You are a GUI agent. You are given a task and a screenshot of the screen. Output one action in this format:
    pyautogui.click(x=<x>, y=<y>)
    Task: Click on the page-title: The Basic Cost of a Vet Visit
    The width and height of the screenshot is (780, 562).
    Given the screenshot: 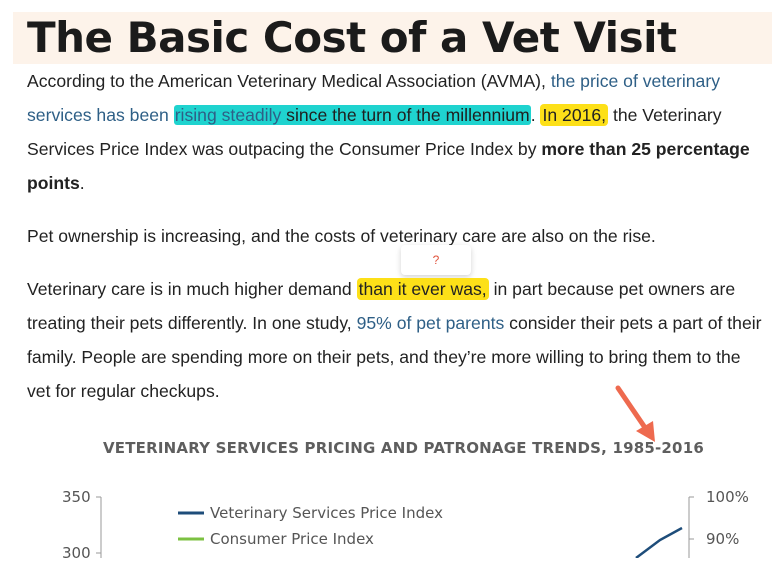 What is the action you would take?
    pyautogui.click(x=352, y=37)
    